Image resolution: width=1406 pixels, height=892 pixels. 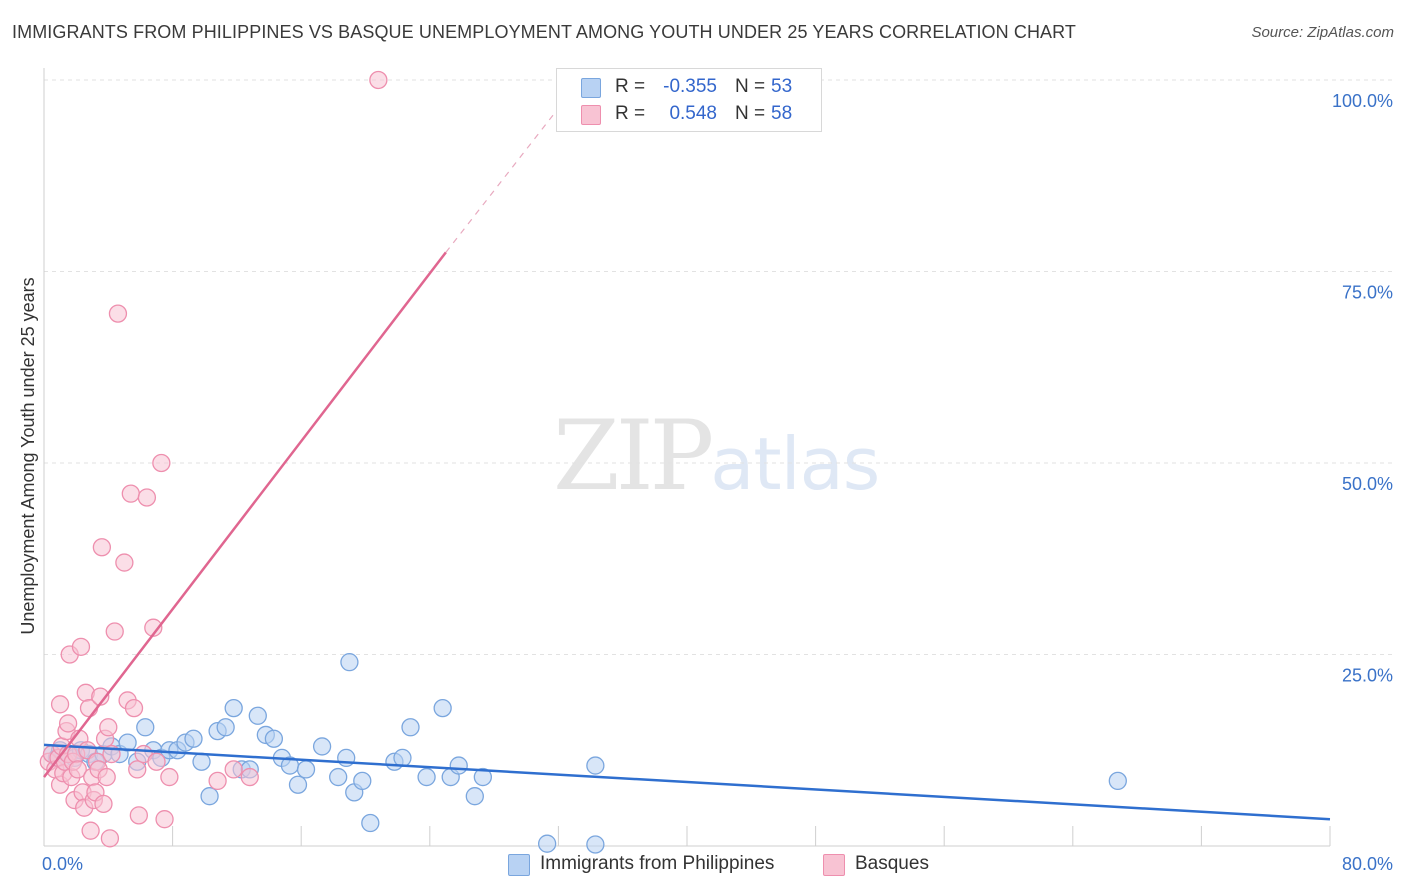 What do you see at coordinates (62, 864) in the screenshot?
I see `x-tick-label-min: 0.0%` at bounding box center [62, 864].